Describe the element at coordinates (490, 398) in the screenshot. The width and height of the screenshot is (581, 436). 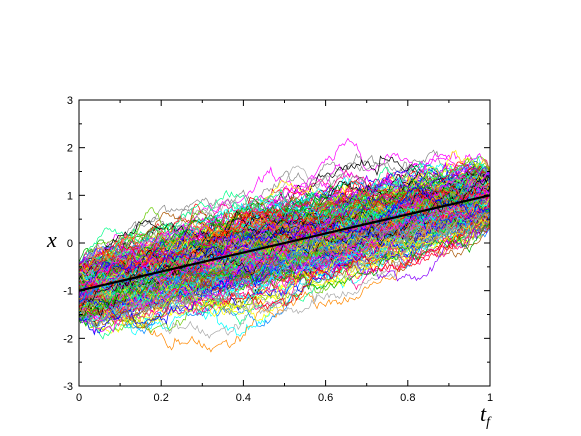
I see `x-tick-label: 1` at that location.